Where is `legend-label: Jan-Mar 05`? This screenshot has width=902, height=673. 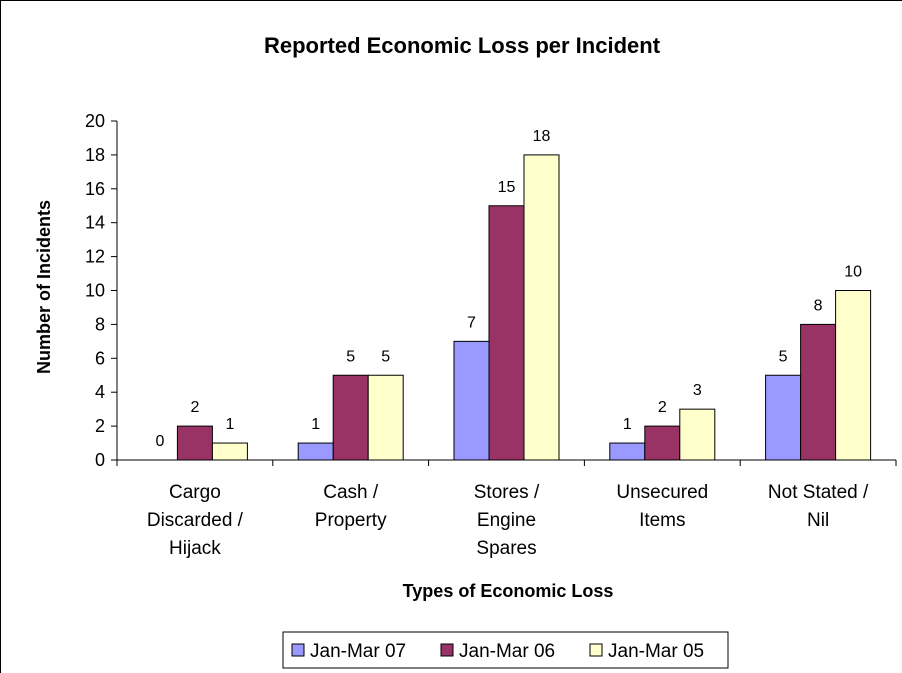 legend-label: Jan-Mar 05 is located at coordinates (656, 651).